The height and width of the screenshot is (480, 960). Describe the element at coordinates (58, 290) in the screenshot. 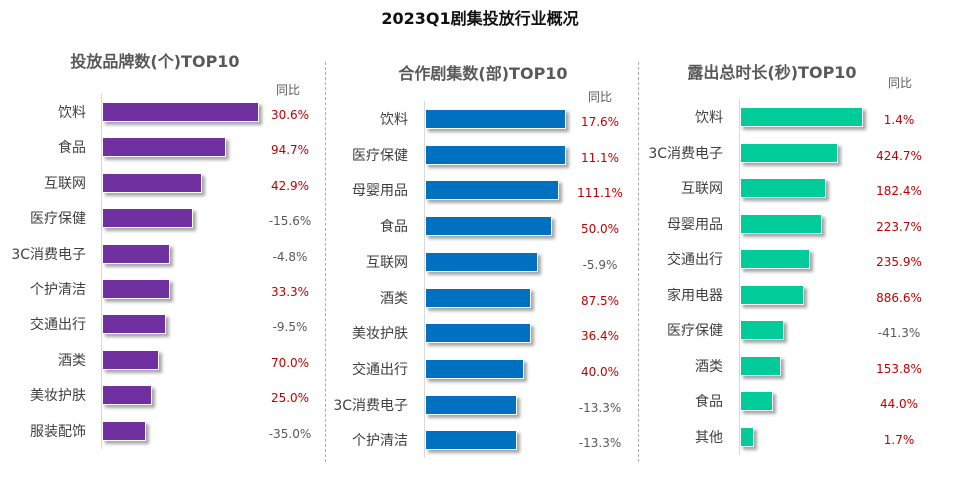

I see `category-label: 个护清洁` at that location.